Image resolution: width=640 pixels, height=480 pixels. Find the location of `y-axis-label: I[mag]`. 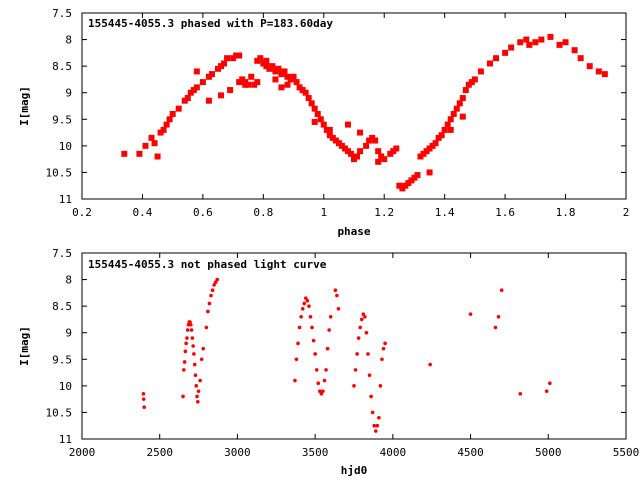

y-axis-label: I[mag] is located at coordinates (24, 346).